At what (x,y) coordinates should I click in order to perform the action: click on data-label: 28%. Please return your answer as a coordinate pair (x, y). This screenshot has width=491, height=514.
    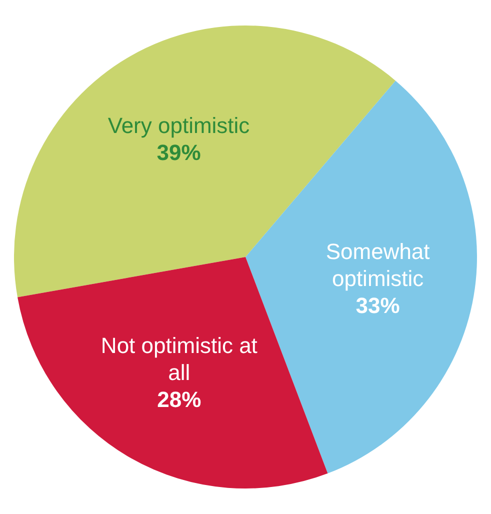
    Looking at the image, I should click on (179, 399).